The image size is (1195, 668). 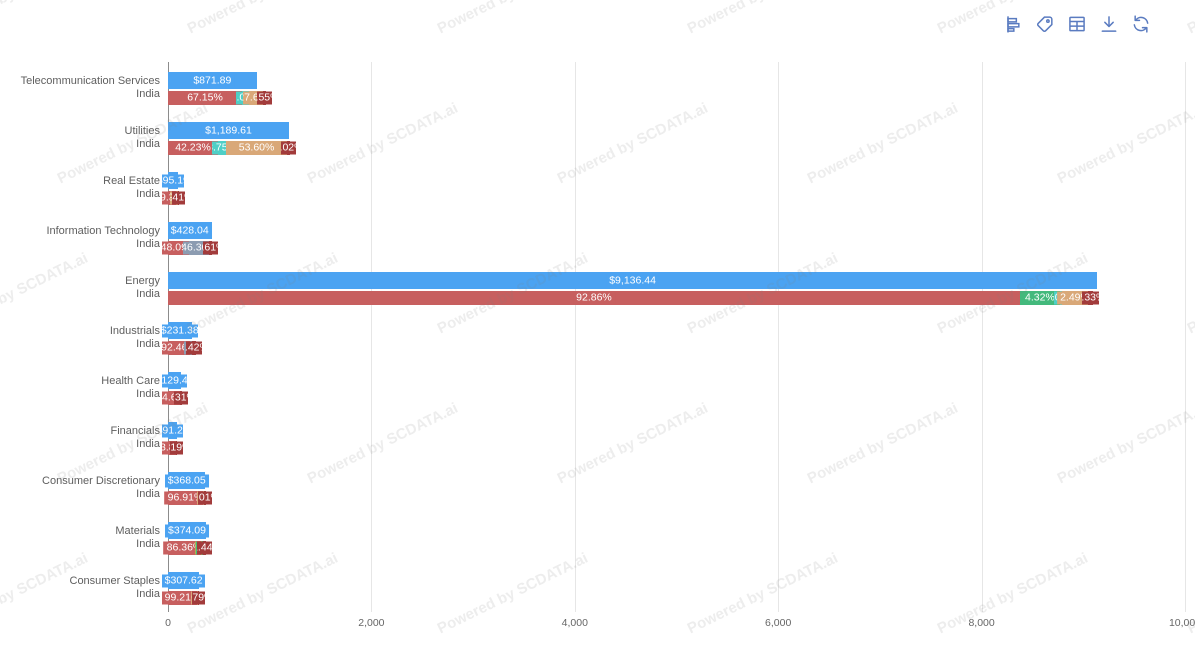 I want to click on segment-label-clip: 7.42%, so click(x=194, y=348).